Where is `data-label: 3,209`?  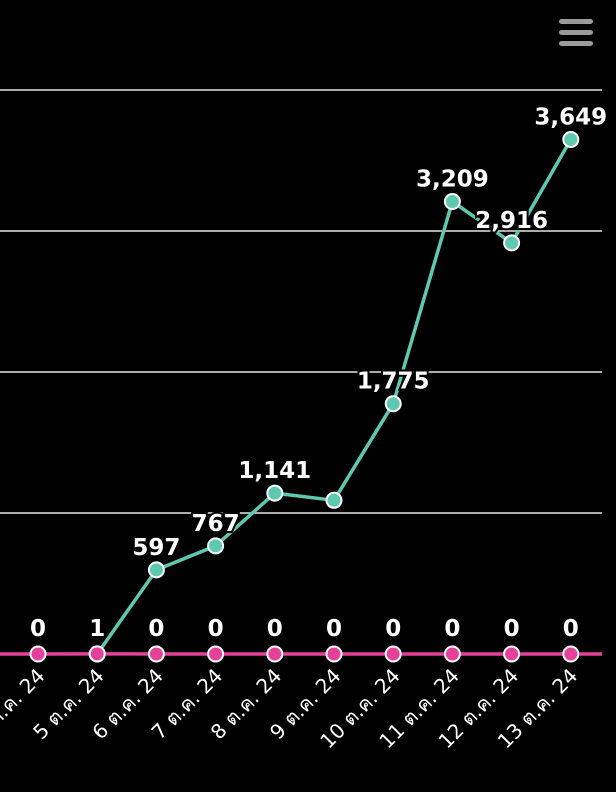
data-label: 3,209 is located at coordinates (452, 180).